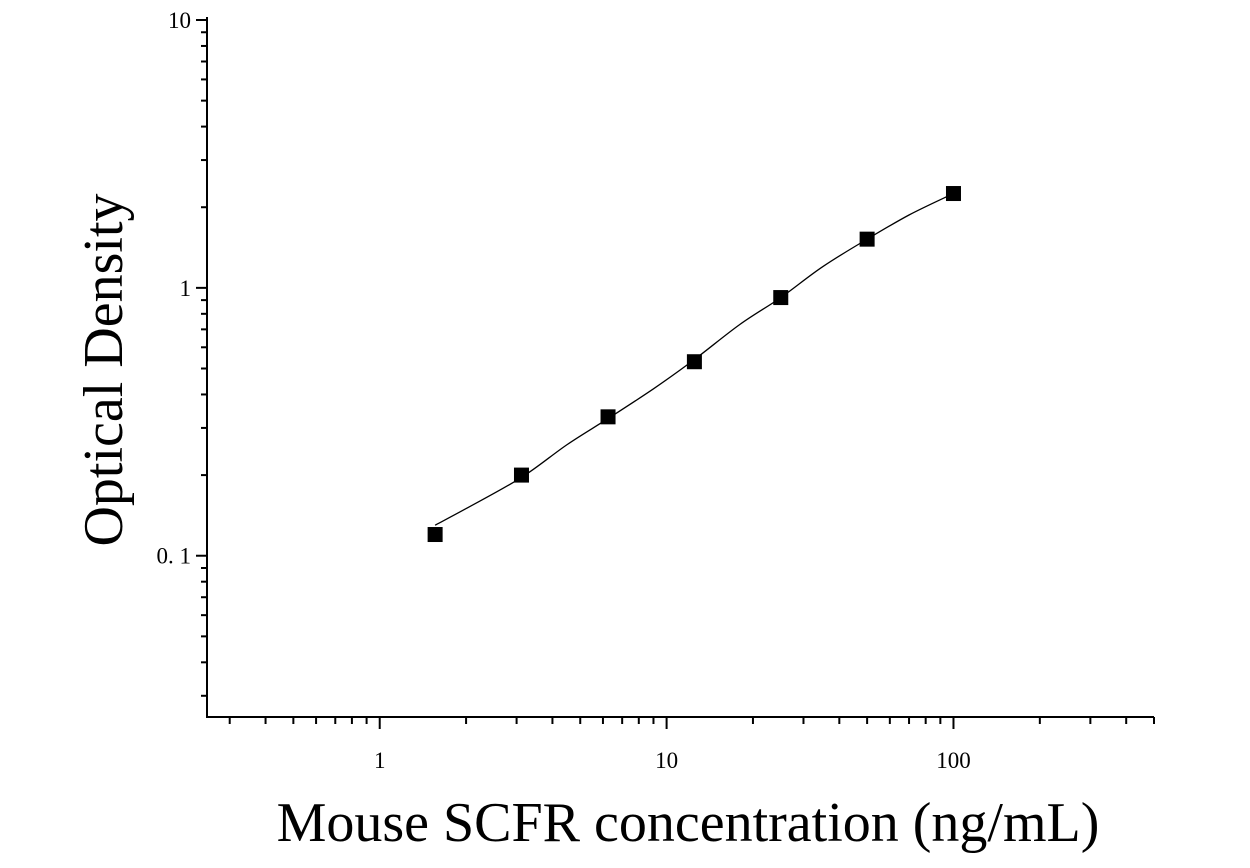  What do you see at coordinates (174, 556) in the screenshot?
I see `y-tick-label: 0. 1` at bounding box center [174, 556].